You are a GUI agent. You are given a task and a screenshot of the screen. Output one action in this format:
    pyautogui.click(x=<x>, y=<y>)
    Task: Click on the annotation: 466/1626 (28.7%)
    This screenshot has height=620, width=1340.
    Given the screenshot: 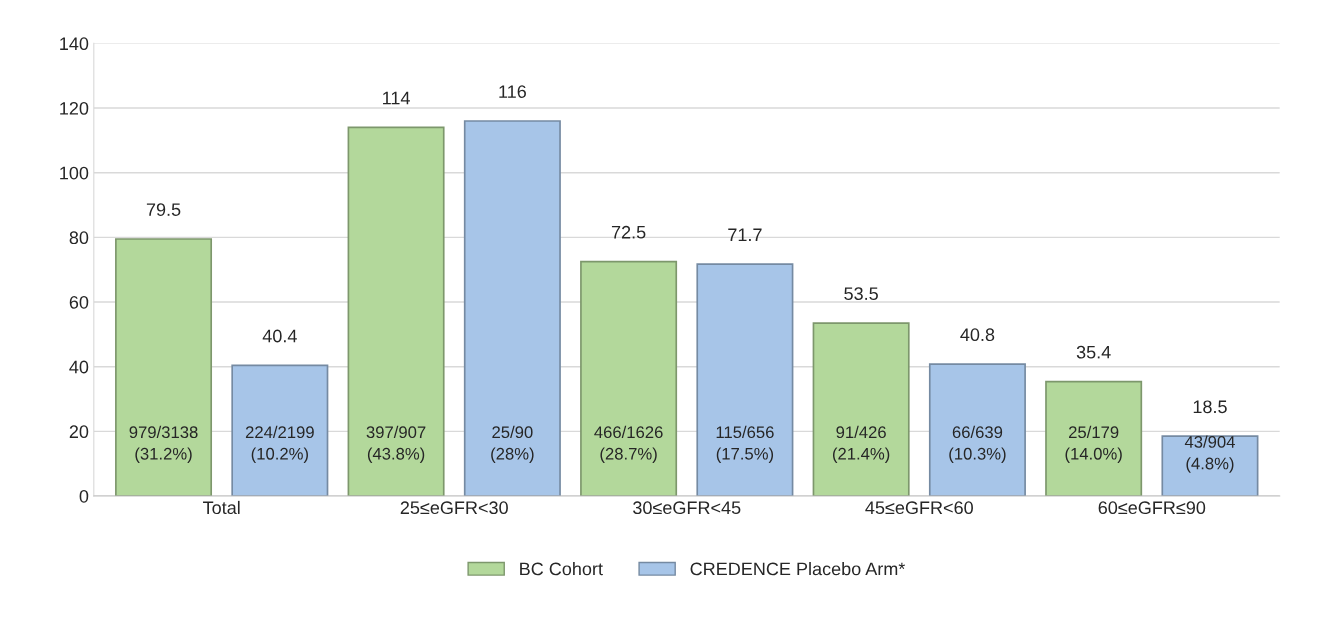 What is the action you would take?
    pyautogui.click(x=628, y=444)
    